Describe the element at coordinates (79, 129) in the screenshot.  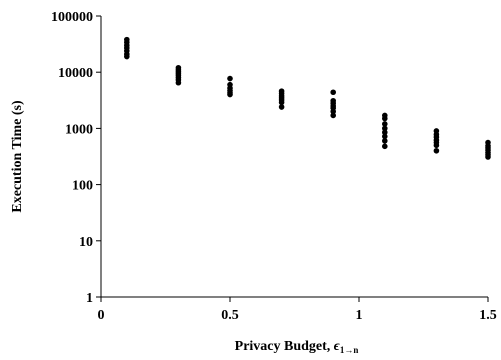
I see `y-tick-label: 1000` at that location.